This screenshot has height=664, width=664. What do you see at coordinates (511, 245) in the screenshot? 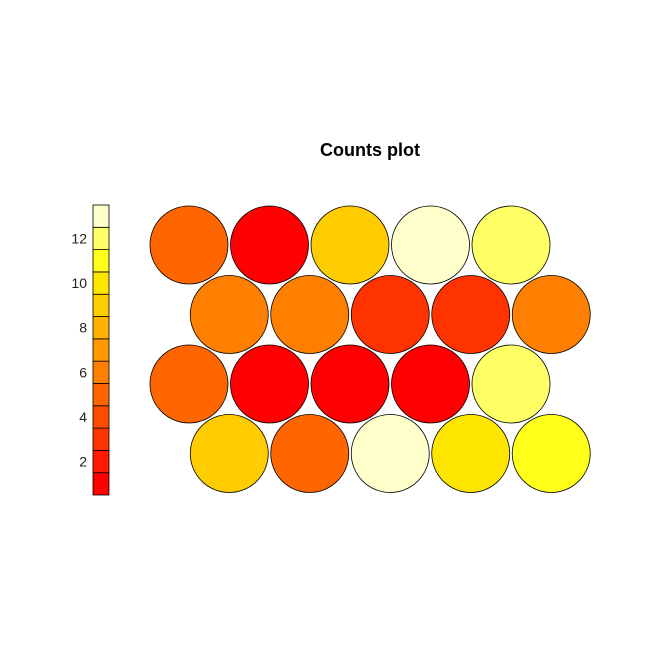
I see `cell-r1-c5` at bounding box center [511, 245].